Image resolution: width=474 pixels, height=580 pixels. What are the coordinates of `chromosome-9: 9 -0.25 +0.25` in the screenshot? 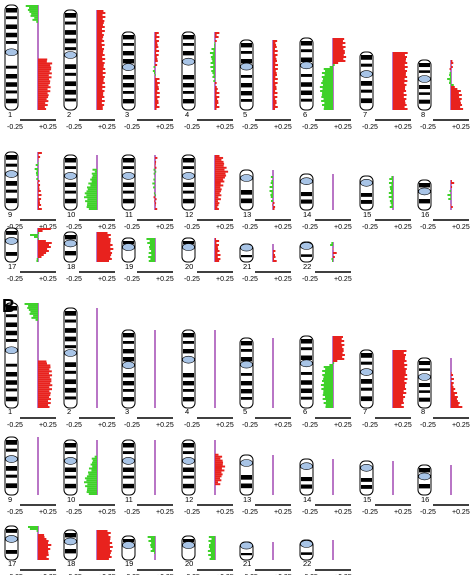 It's located at (30, 191).